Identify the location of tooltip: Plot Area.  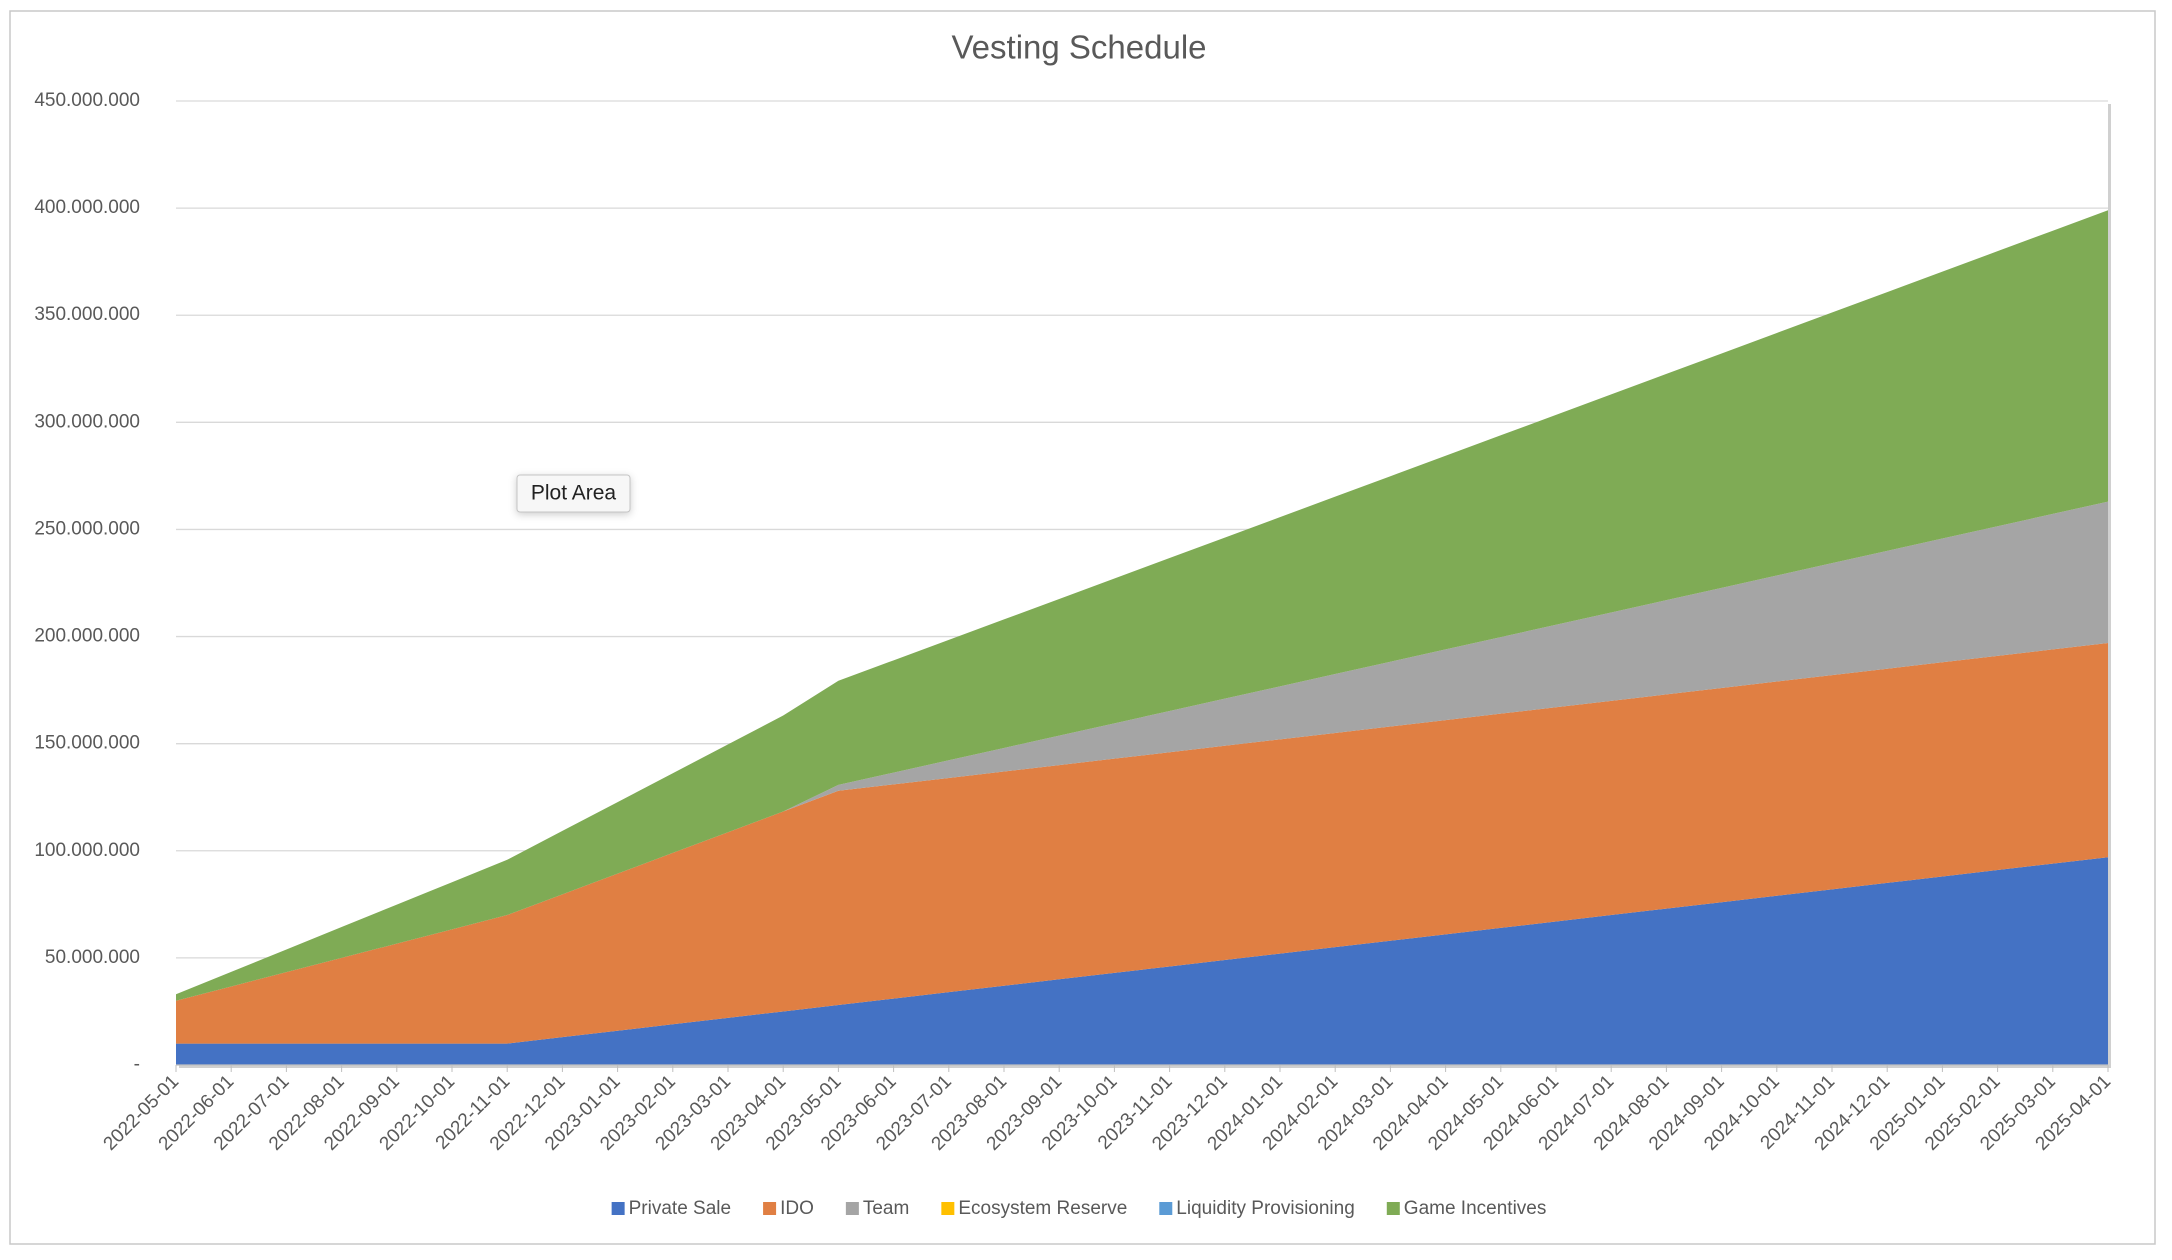
(573, 493).